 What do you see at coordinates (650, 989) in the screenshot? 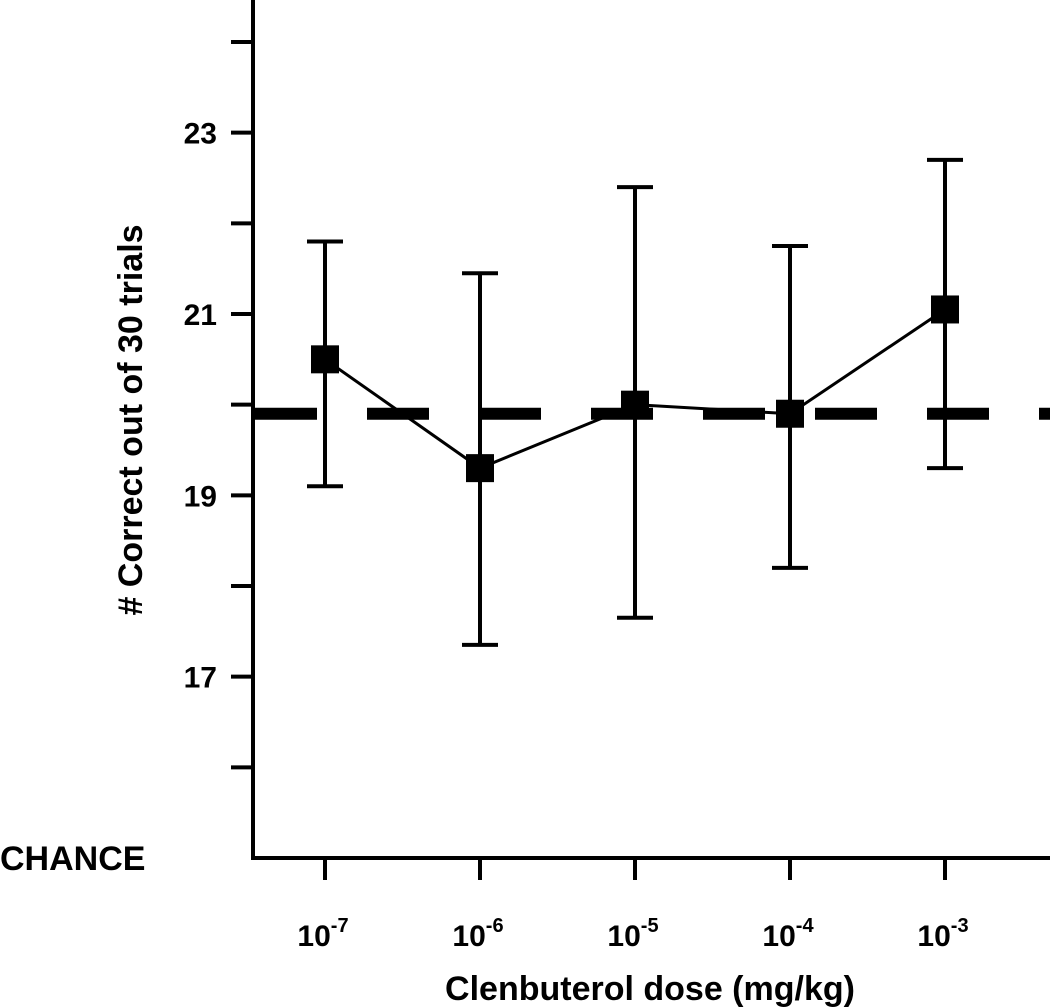
I see `x-axis-title: Clenbuterol dose (mg/kg)` at bounding box center [650, 989].